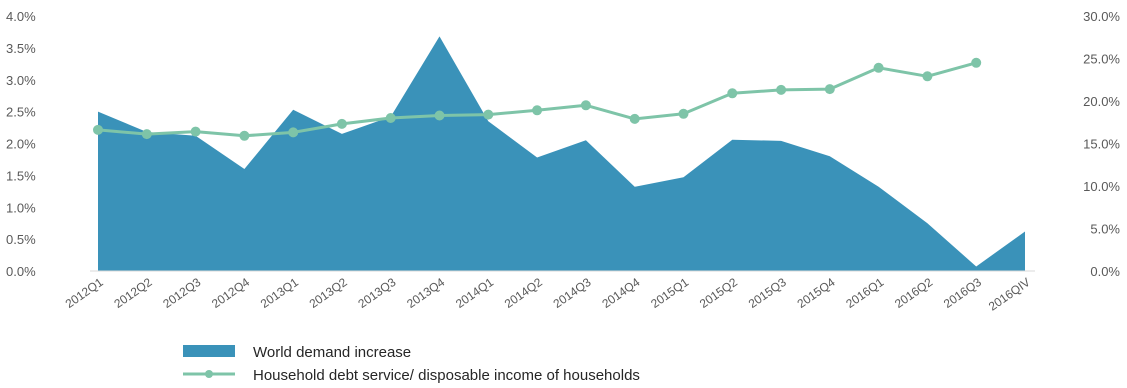  What do you see at coordinates (572, 293) in the screenshot?
I see `x-tick-label: 2014Q3` at bounding box center [572, 293].